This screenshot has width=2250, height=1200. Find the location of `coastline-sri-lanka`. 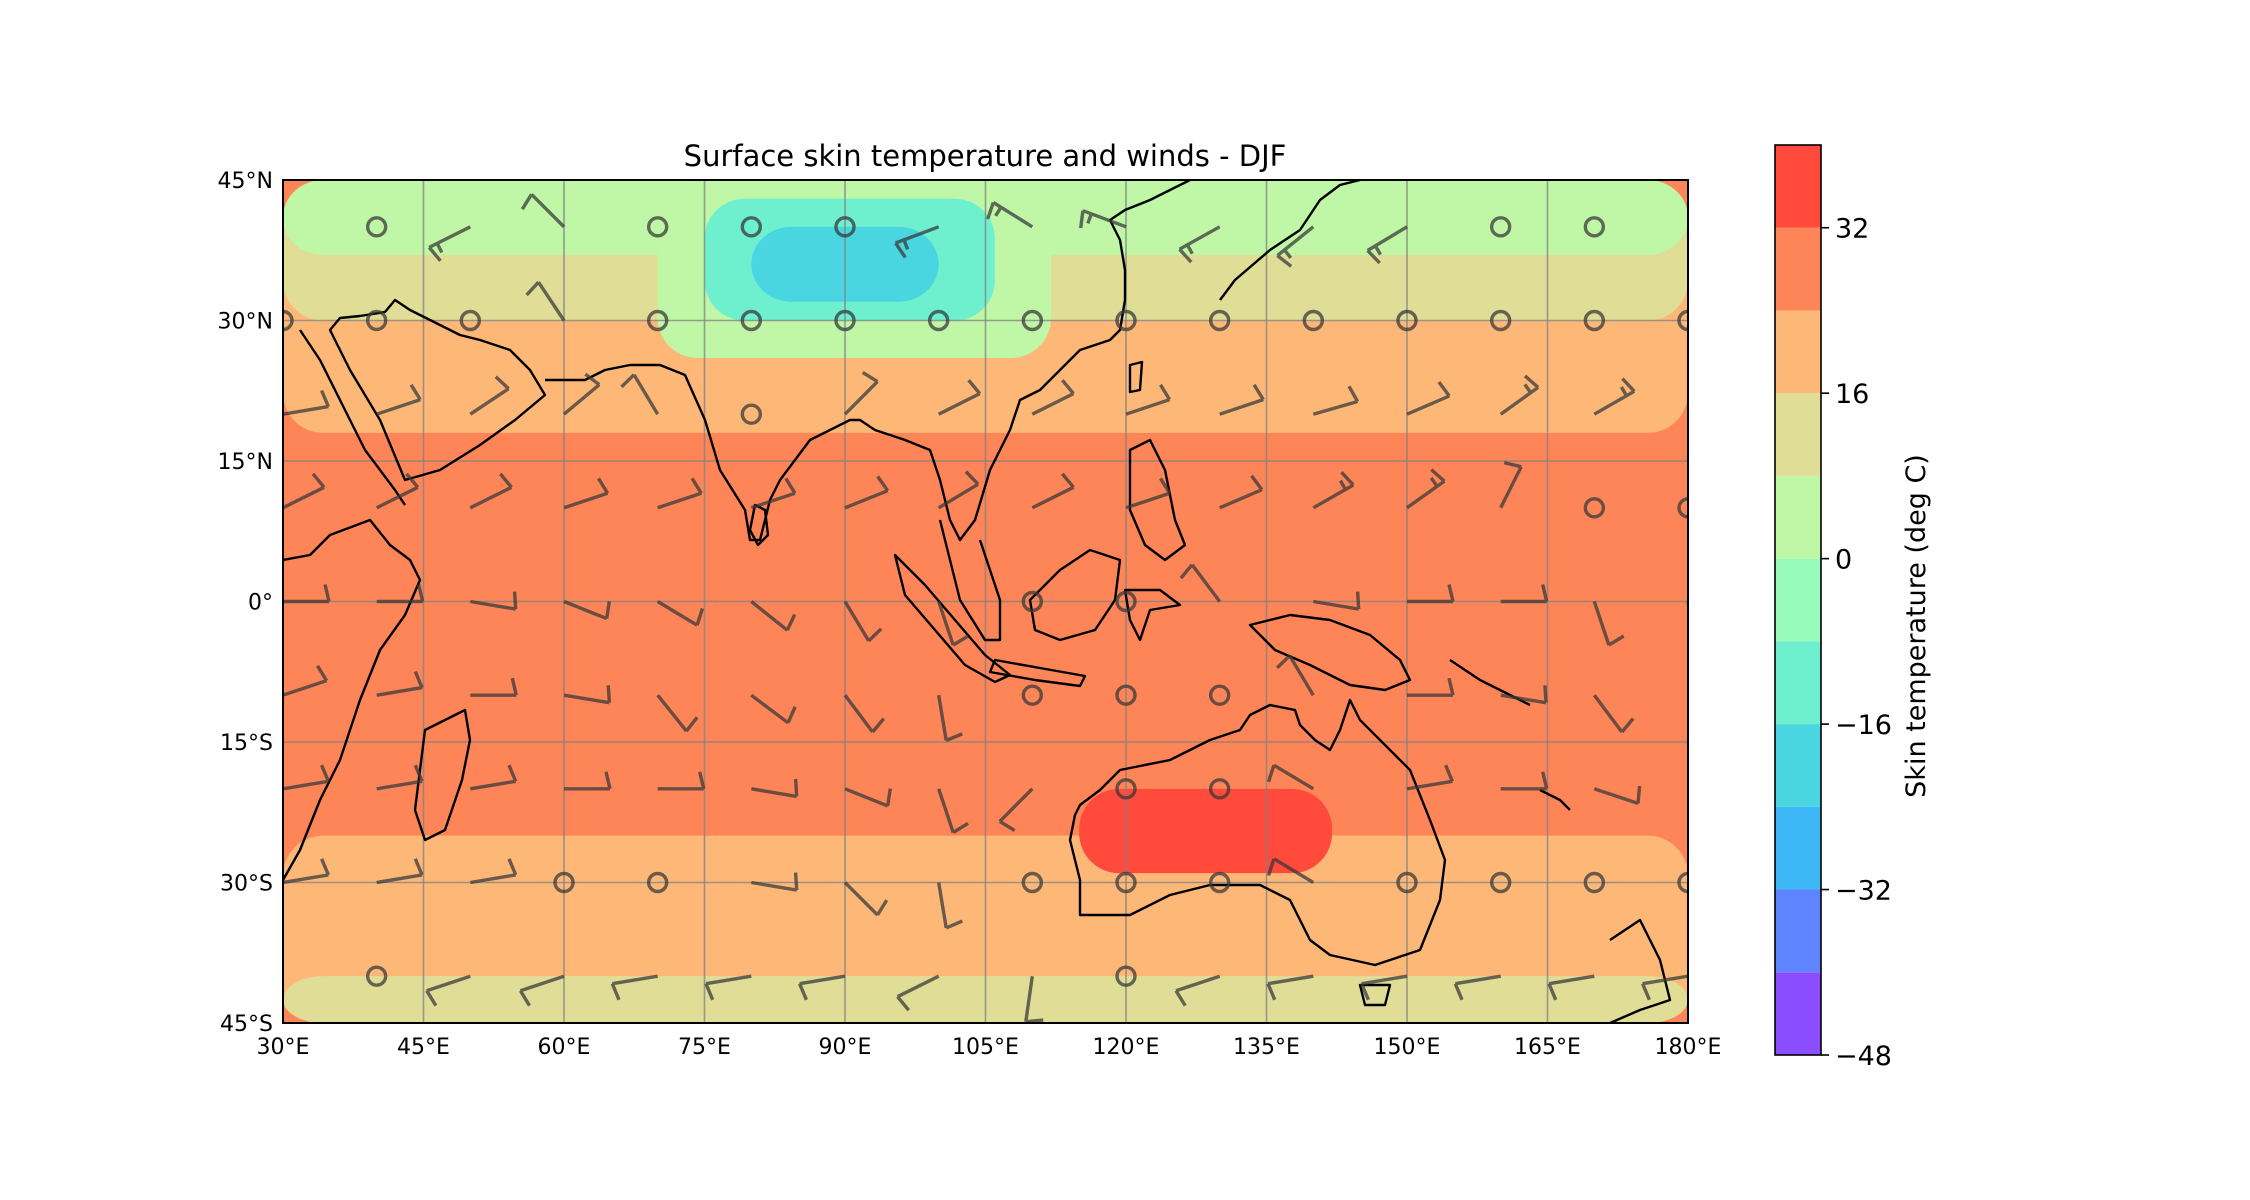

coastline-sri-lanka is located at coordinates (759, 525).